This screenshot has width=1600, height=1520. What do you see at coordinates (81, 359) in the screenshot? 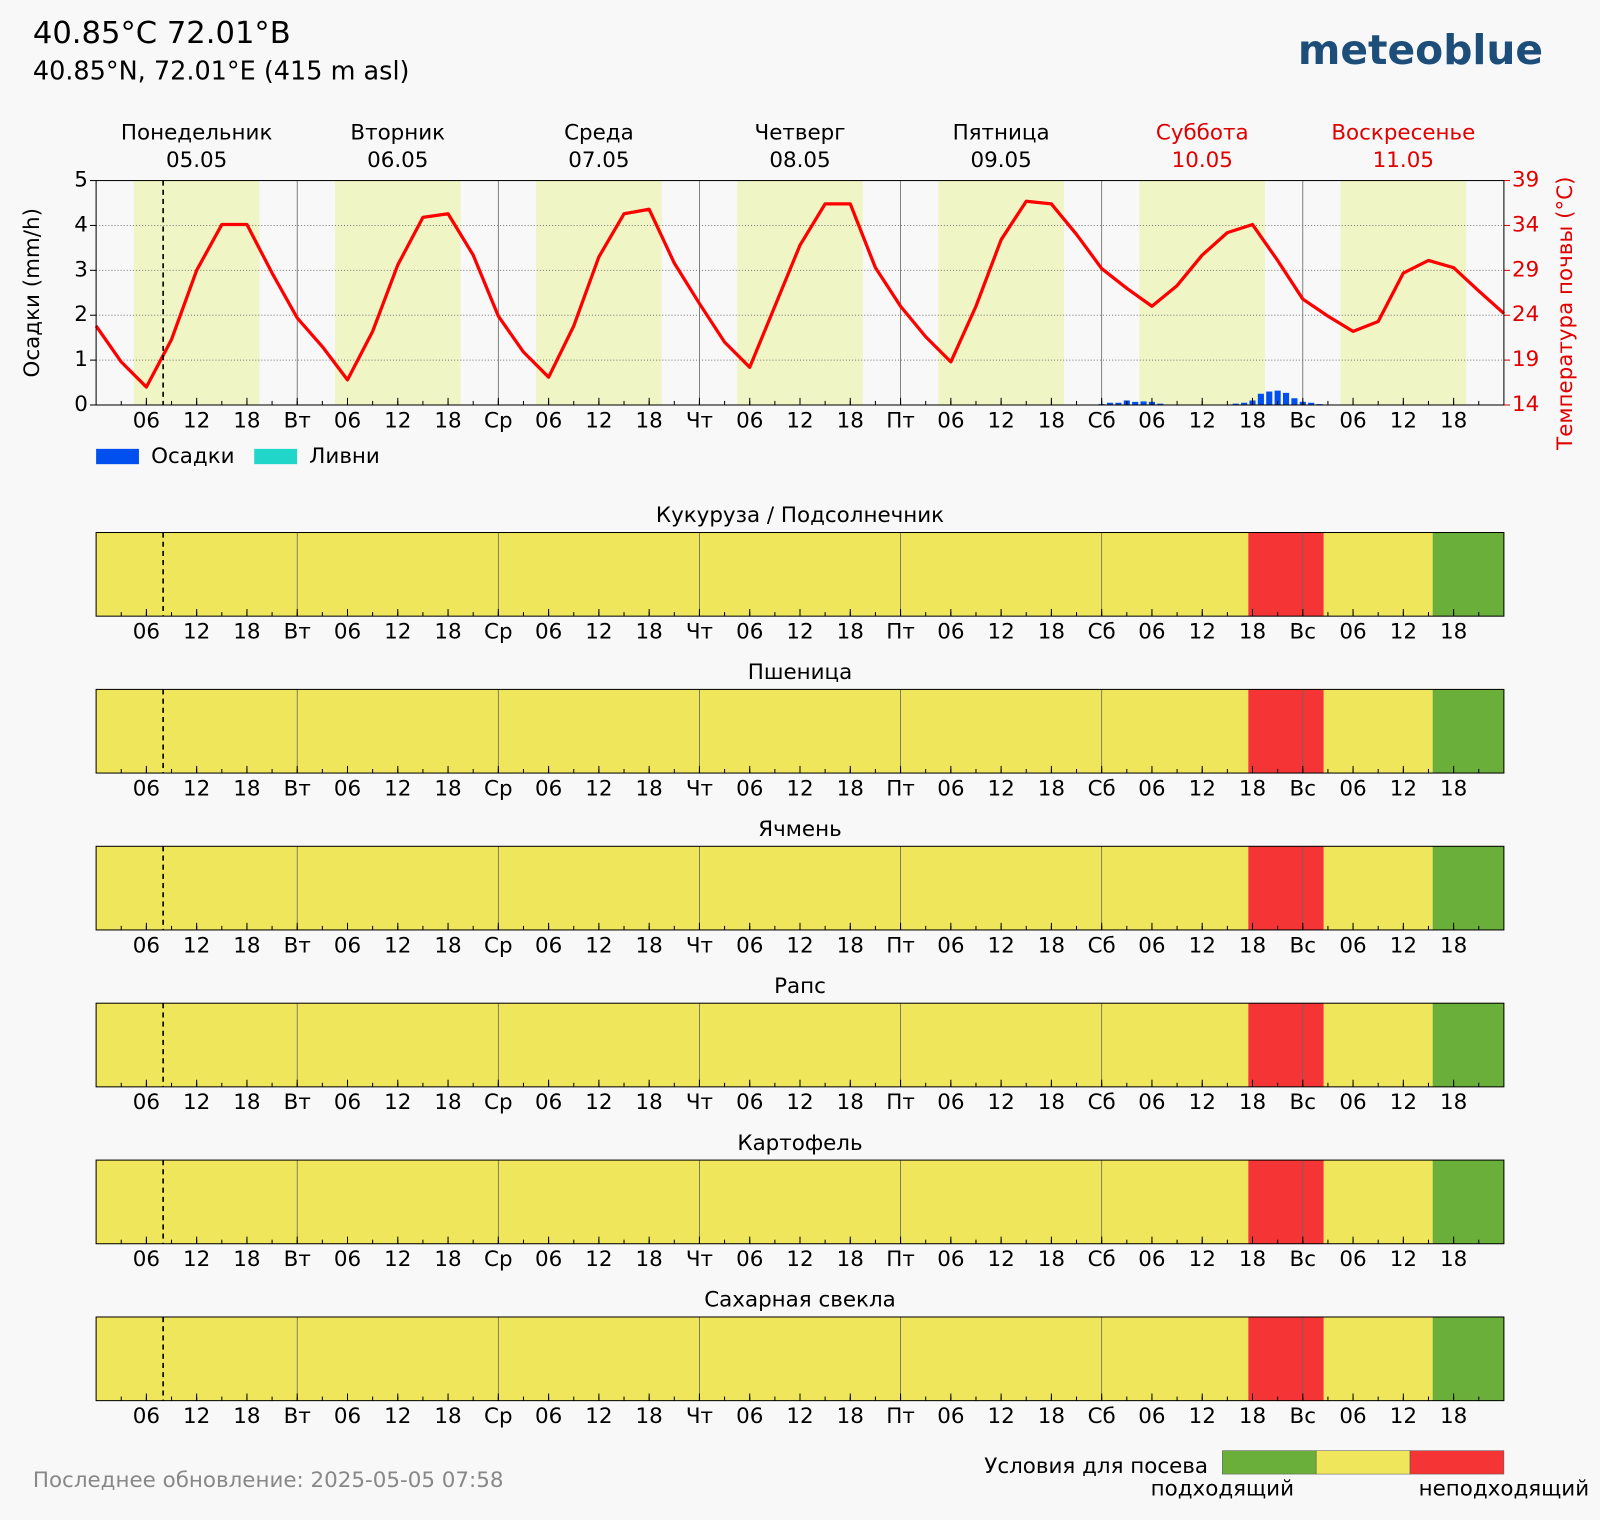
I see `y-tick-label: 1` at bounding box center [81, 359].